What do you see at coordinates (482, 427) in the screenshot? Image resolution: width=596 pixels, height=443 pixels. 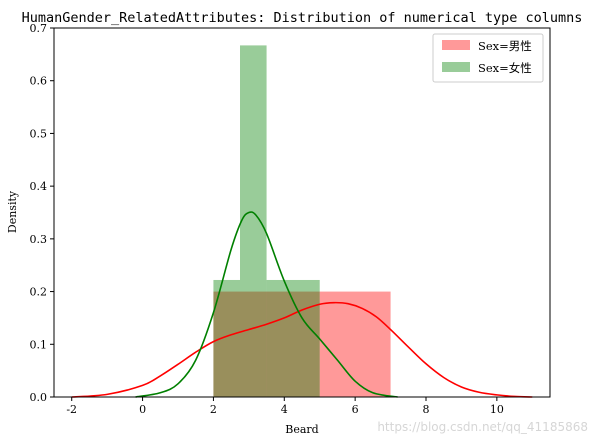 I see `watermark: https://blog.csdn.net/qq_41185868` at bounding box center [482, 427].